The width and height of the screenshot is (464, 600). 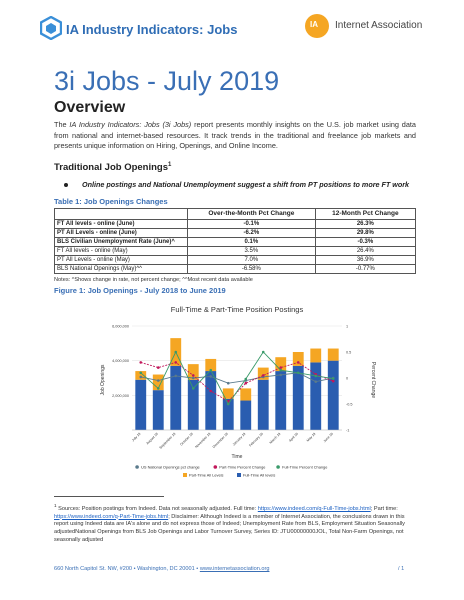 I want to click on footnote-ref: 1, so click(x=170, y=165).